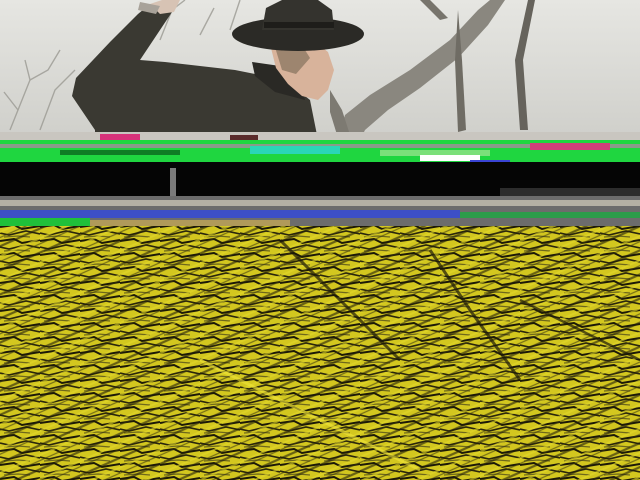 This screenshot has width=640, height=480. I want to click on bare-branches-left, so click(122, 65).